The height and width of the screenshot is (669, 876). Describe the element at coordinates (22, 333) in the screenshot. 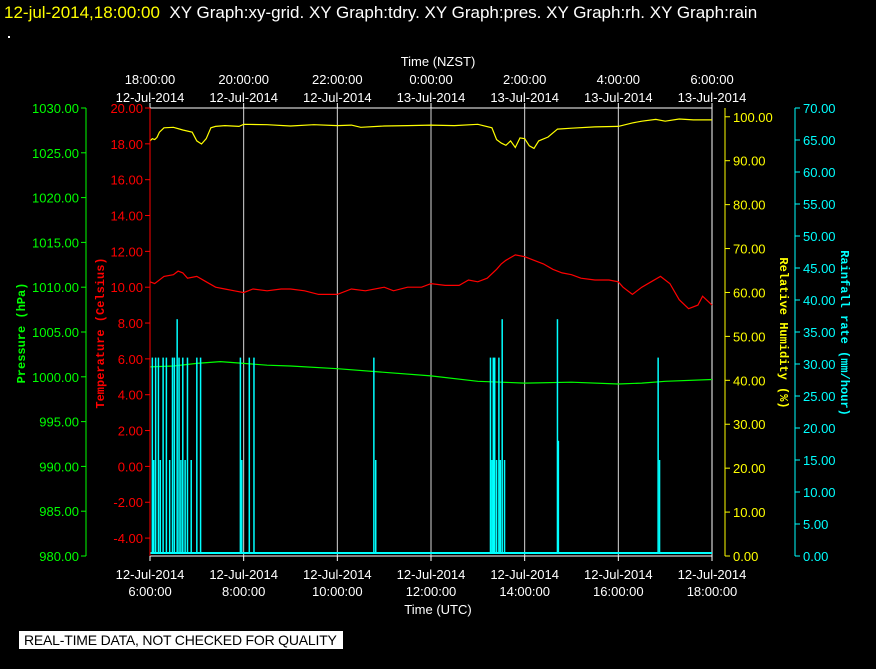

I see `pressure-axis-label: Pressure (hPa)` at that location.